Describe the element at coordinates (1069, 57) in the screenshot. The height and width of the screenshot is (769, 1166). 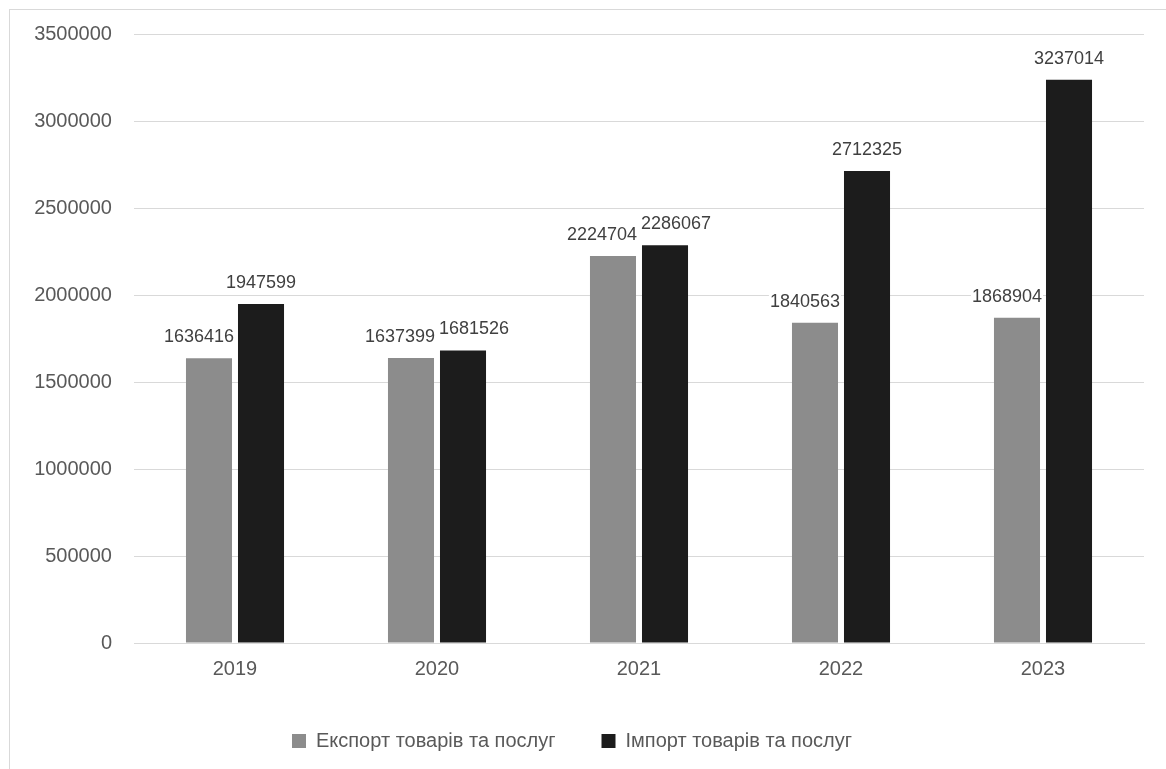
I see `data-label: 3237014` at that location.